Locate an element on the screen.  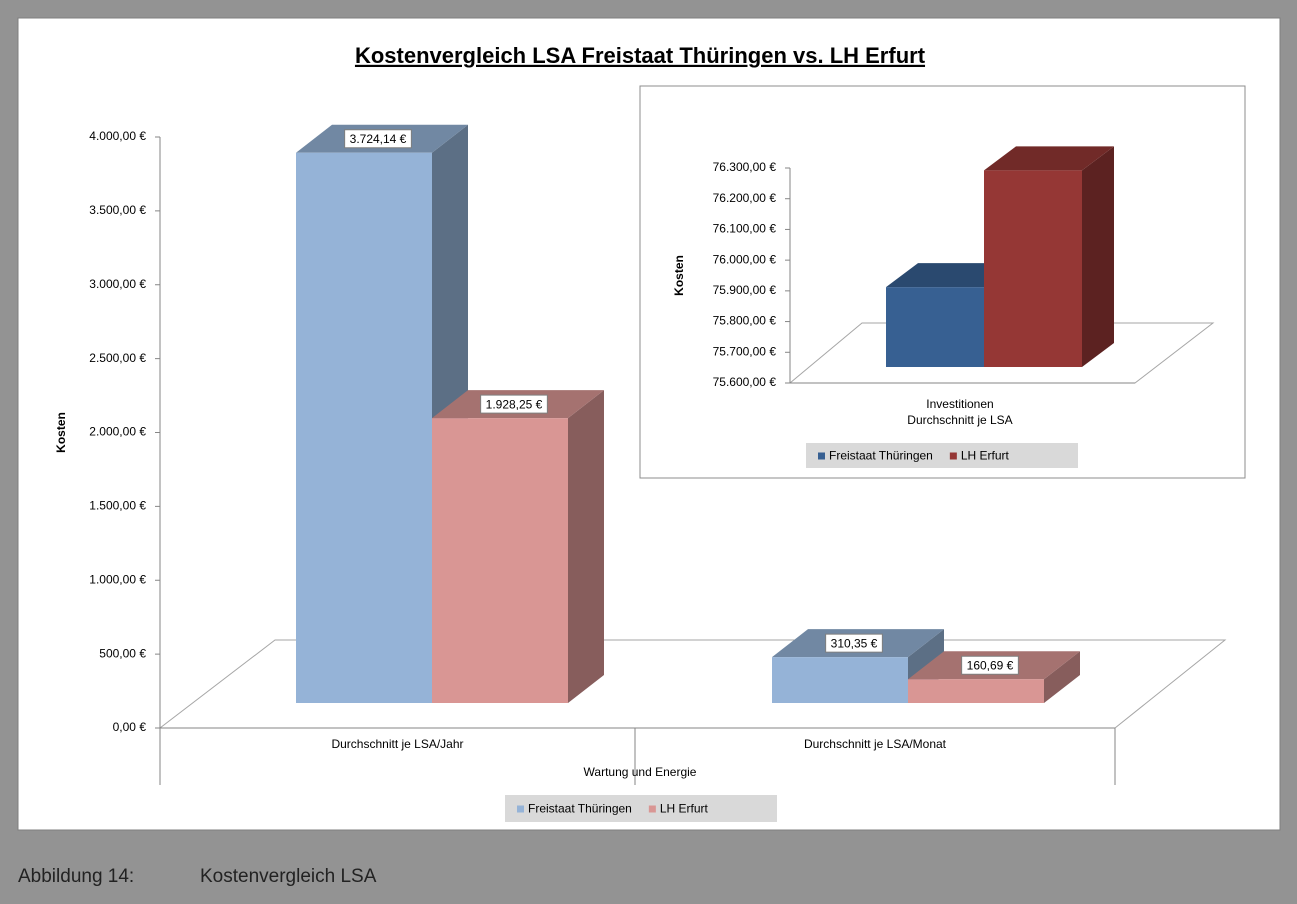
y-tick-label: 76.000,00 € is located at coordinates (745, 259).